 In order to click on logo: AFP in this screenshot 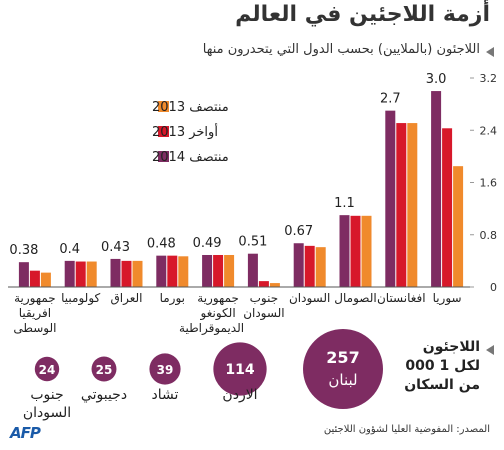, I will do `click(25, 433)`.